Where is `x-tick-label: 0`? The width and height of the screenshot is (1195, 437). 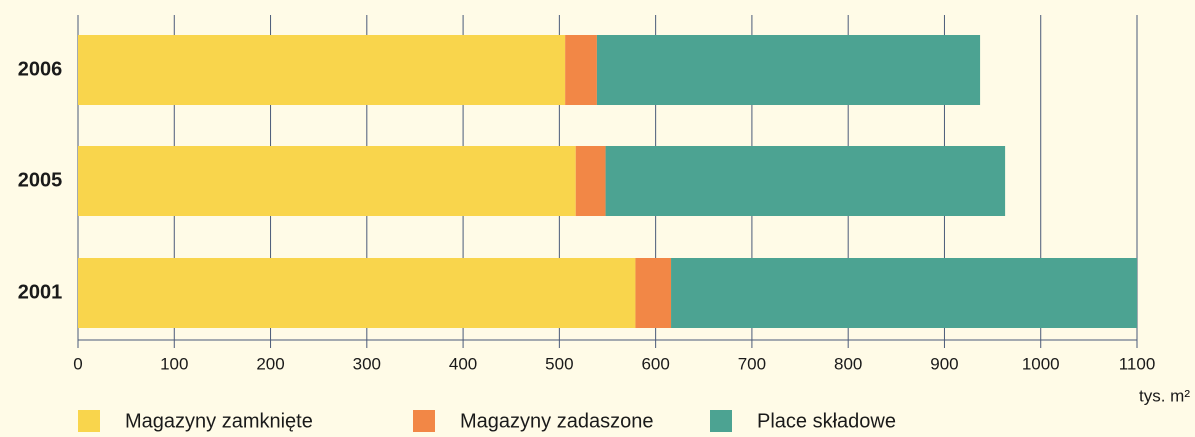
x-tick-label: 0 is located at coordinates (77, 363).